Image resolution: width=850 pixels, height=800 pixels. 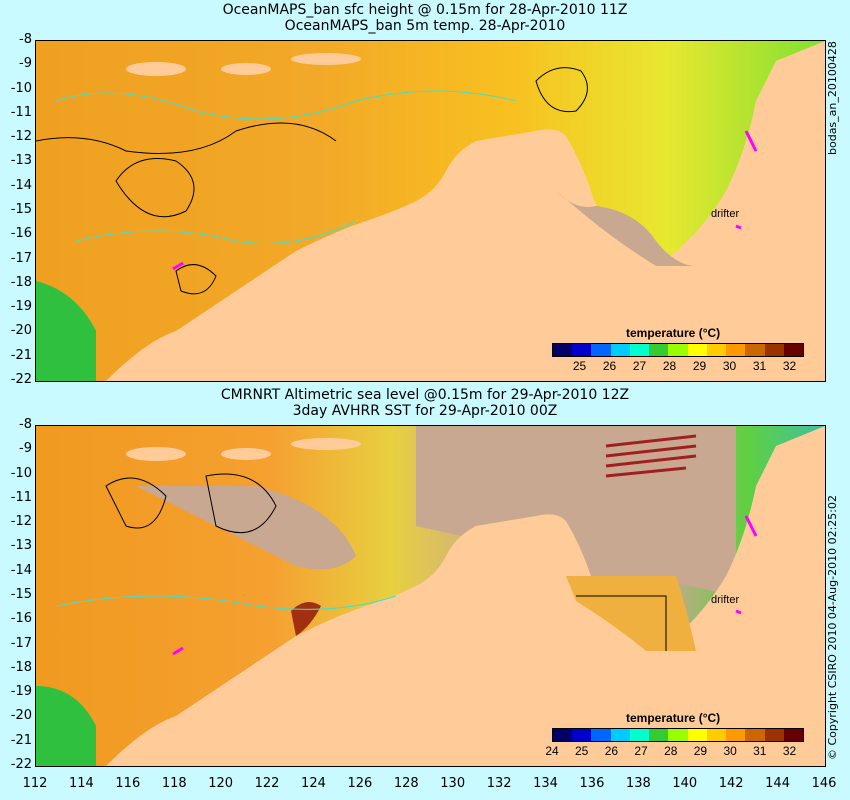 I want to click on top-drifter-label: drifter, so click(x=725, y=214).